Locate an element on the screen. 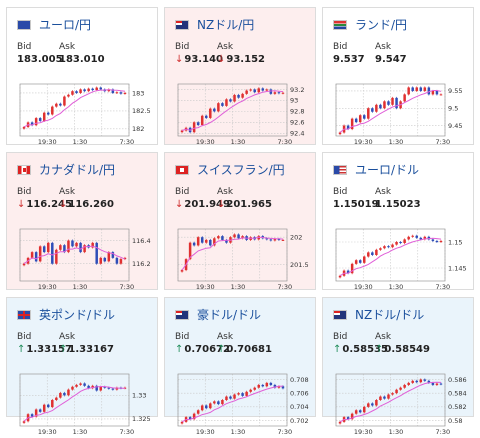 Image resolution: width=480 pixels, height=438 pixels. currency-pair-title: 豪ドル/ドル is located at coordinates (218, 314).